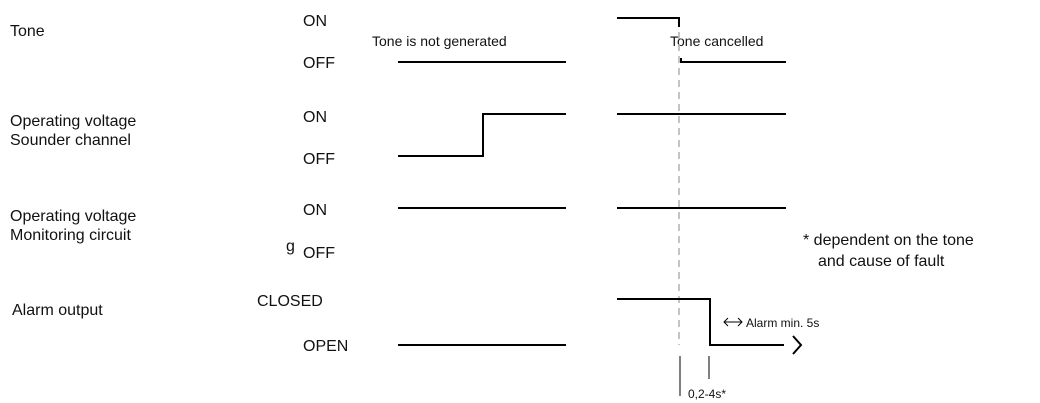 The height and width of the screenshot is (403, 1040). What do you see at coordinates (888, 240) in the screenshot?
I see `footnote-line1: * dependent on the tone` at bounding box center [888, 240].